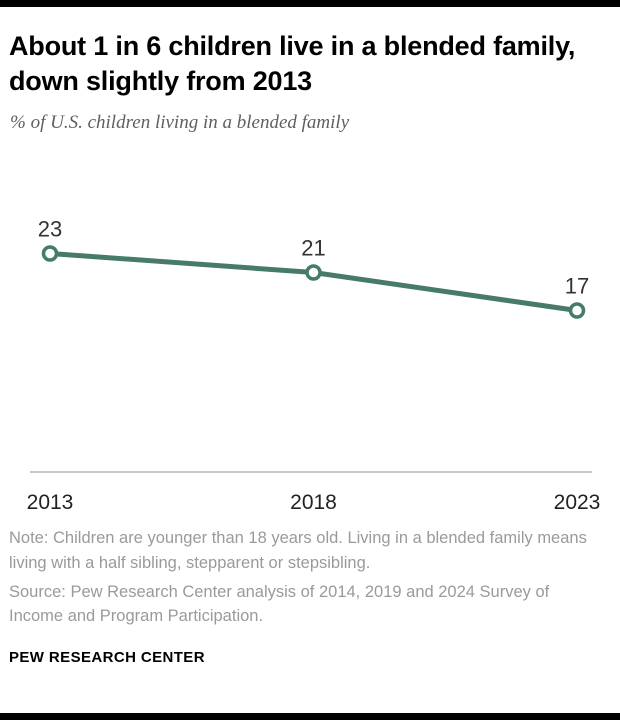  Describe the element at coordinates (313, 502) in the screenshot. I see `x-axis-label: 2018` at that location.